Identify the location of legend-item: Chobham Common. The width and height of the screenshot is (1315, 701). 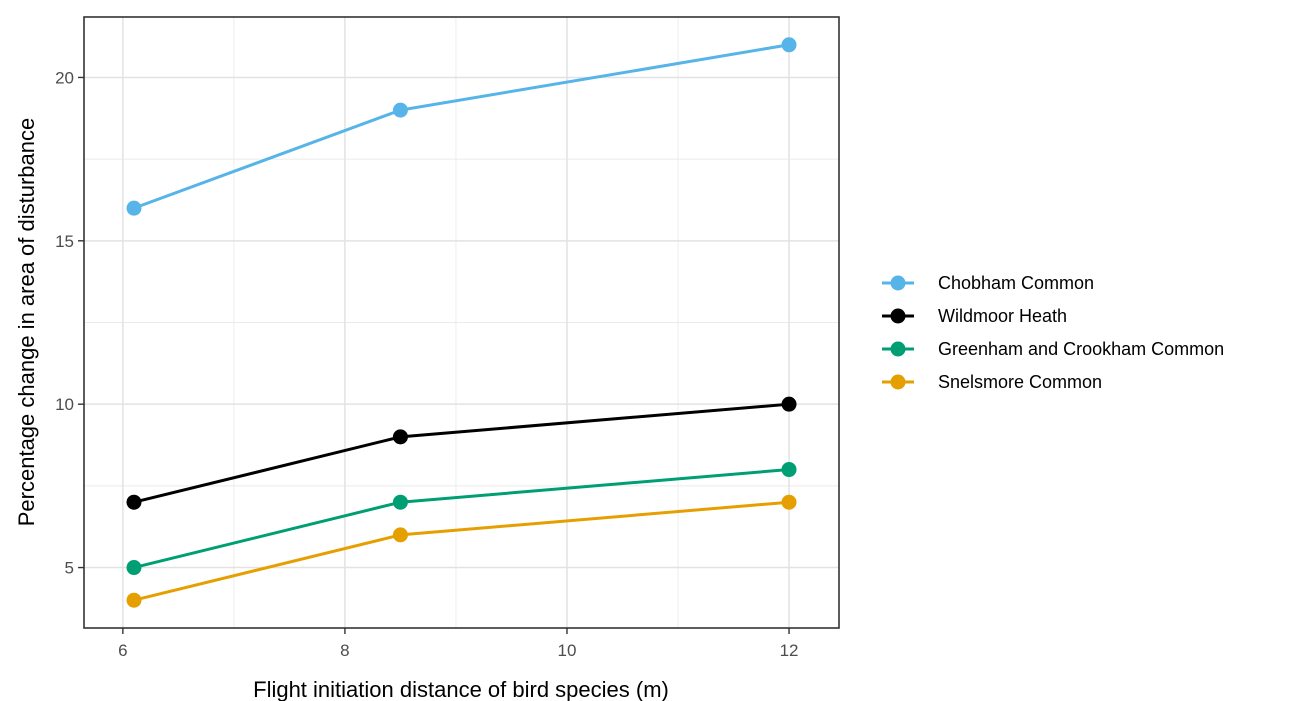
(988, 283).